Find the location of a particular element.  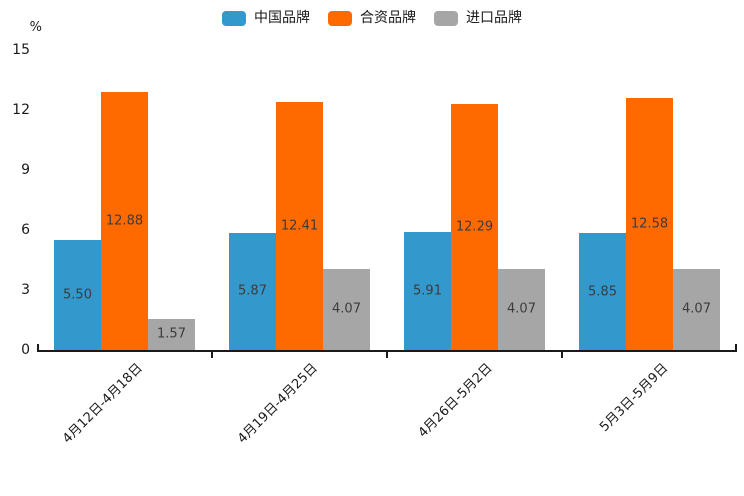

legend-item-0: 中国品牌 is located at coordinates (266, 18).